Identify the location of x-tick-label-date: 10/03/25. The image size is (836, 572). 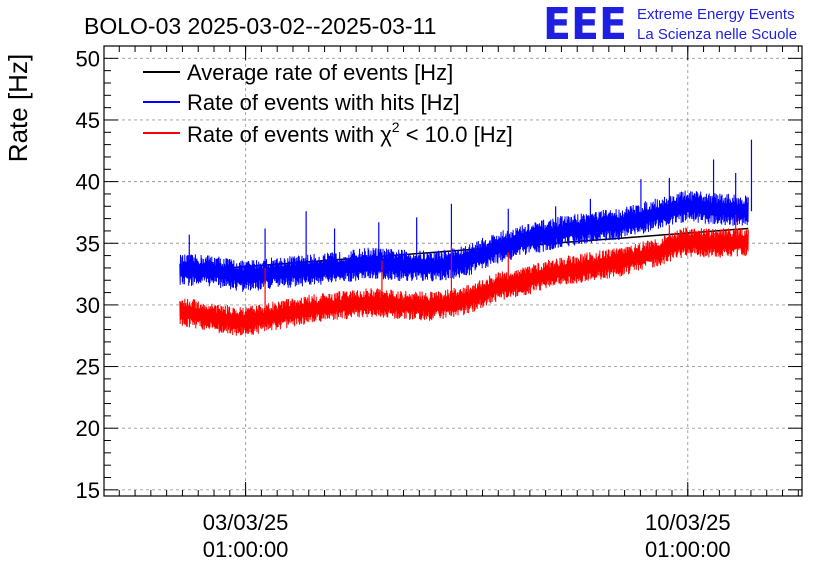
(688, 522).